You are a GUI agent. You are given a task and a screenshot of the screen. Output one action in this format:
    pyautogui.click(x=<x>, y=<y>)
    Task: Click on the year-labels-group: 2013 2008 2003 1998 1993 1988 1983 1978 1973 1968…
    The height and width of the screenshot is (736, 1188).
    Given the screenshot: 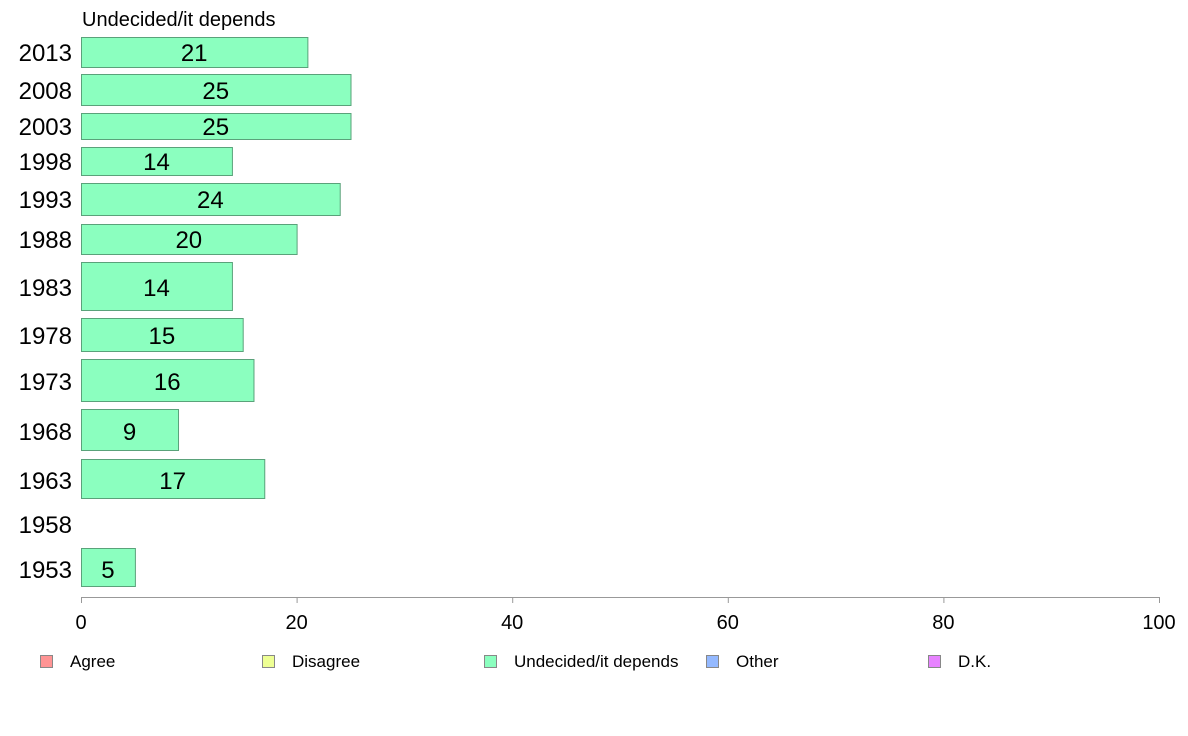 What is the action you would take?
    pyautogui.click(x=45, y=312)
    